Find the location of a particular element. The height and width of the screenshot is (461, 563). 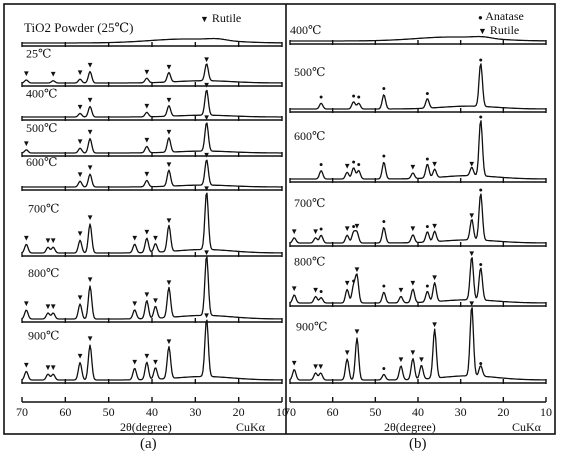

x-tick-label: 10 is located at coordinates (282, 412).